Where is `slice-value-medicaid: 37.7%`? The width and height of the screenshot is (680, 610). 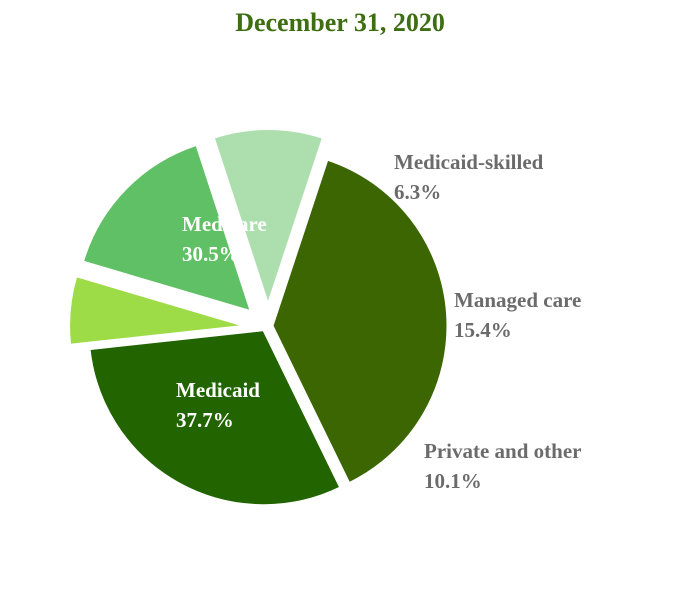
slice-value-medicaid: 37.7% is located at coordinates (205, 420).